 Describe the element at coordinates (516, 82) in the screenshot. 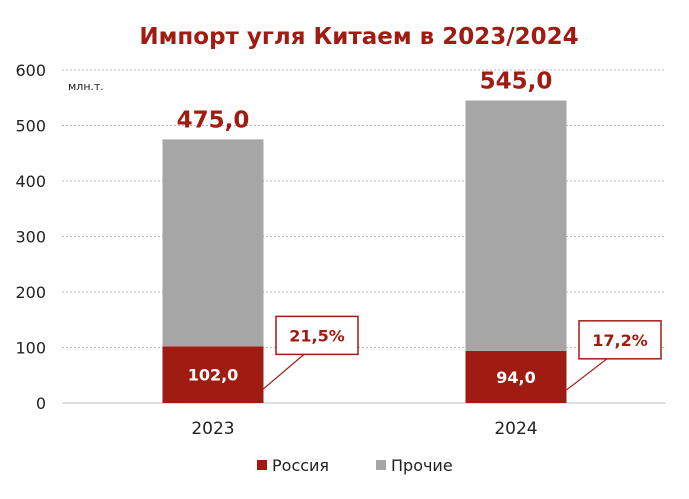

I see `total-value-label: 545,0` at that location.